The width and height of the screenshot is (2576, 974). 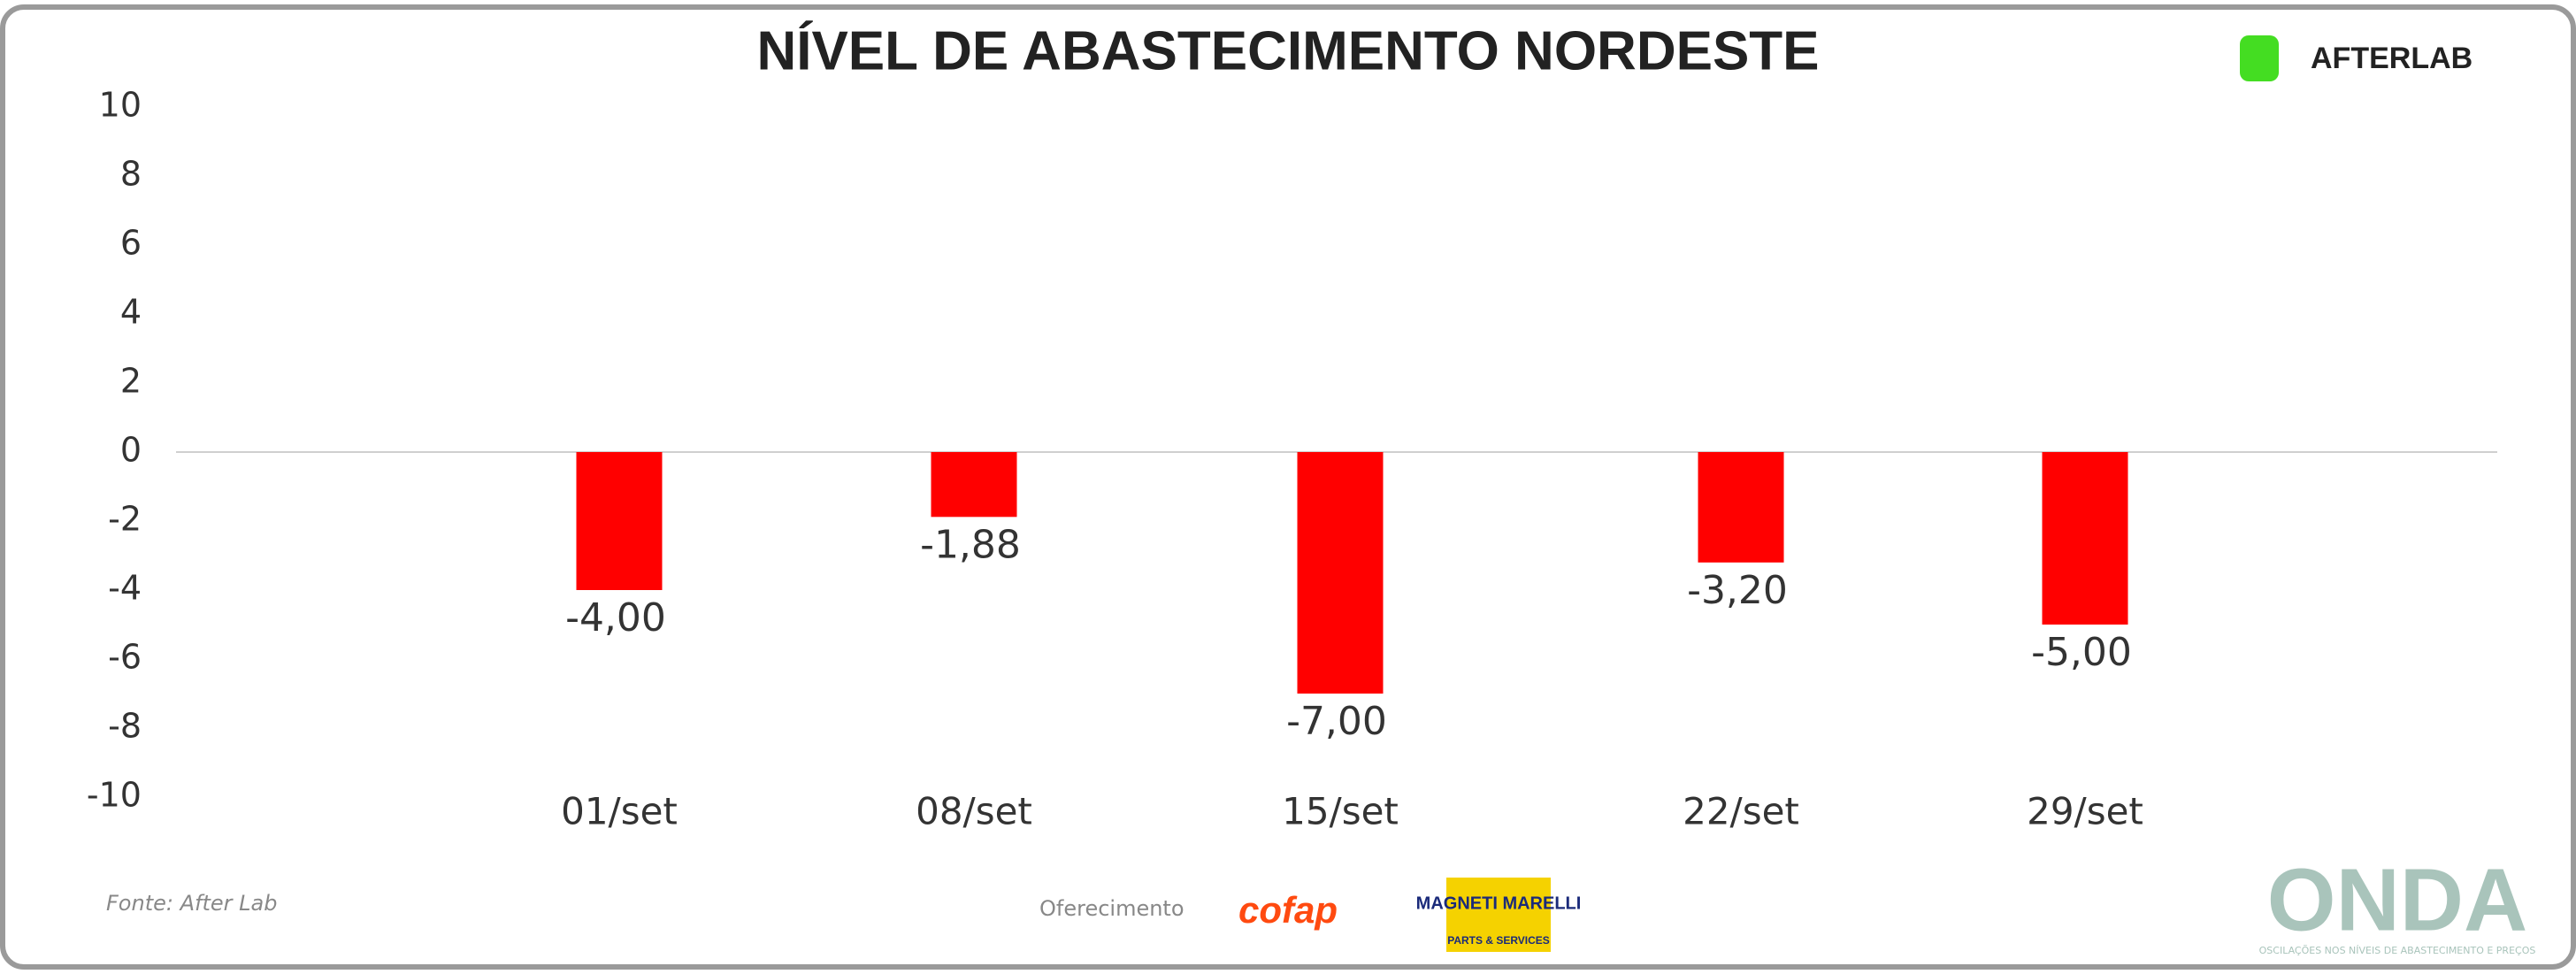 I want to click on source: Fonte: After Lab, so click(x=191, y=903).